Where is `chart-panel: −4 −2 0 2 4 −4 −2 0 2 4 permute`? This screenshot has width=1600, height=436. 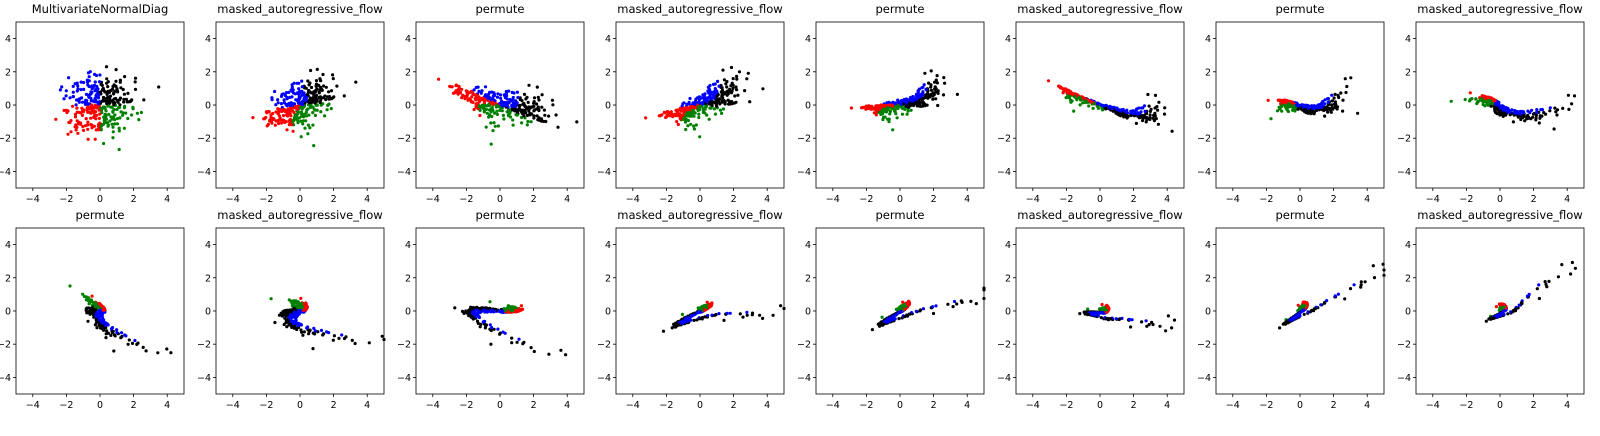 chart-panel: −4 −2 0 2 4 −4 −2 0 2 4 permute is located at coordinates (898, 311).